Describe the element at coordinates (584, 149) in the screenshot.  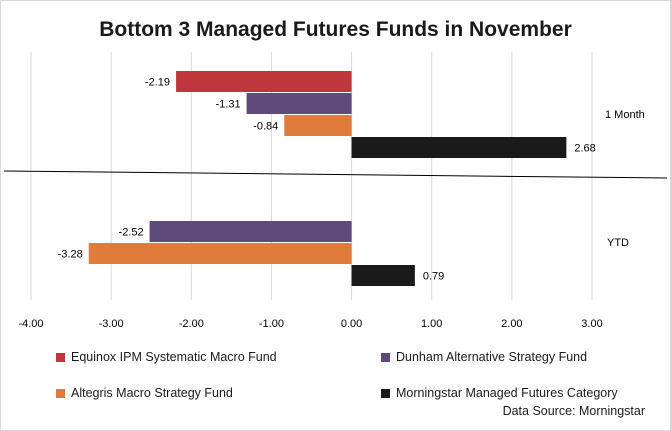
I see `data-label: 2.68` at that location.